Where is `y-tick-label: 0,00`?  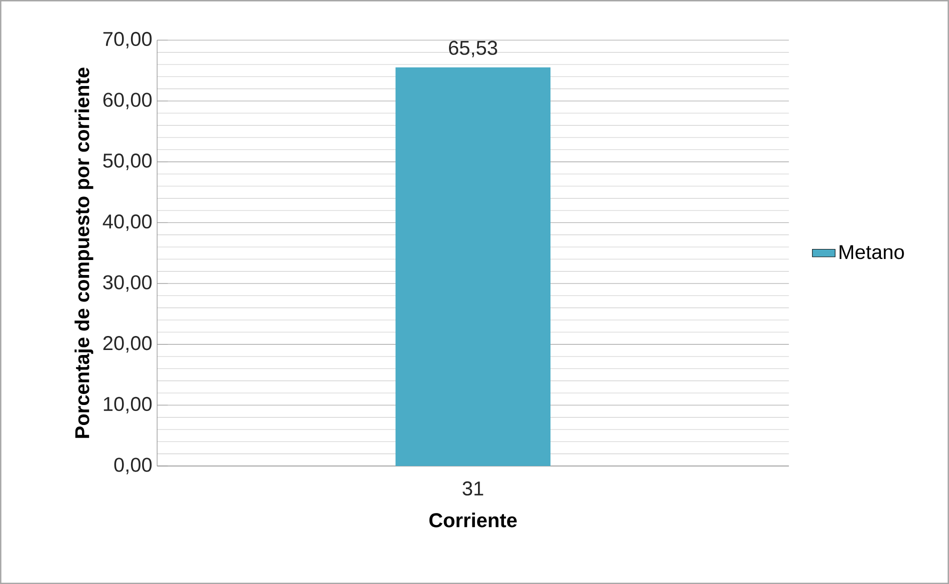 y-tick-label: 0,00 is located at coordinates (133, 466).